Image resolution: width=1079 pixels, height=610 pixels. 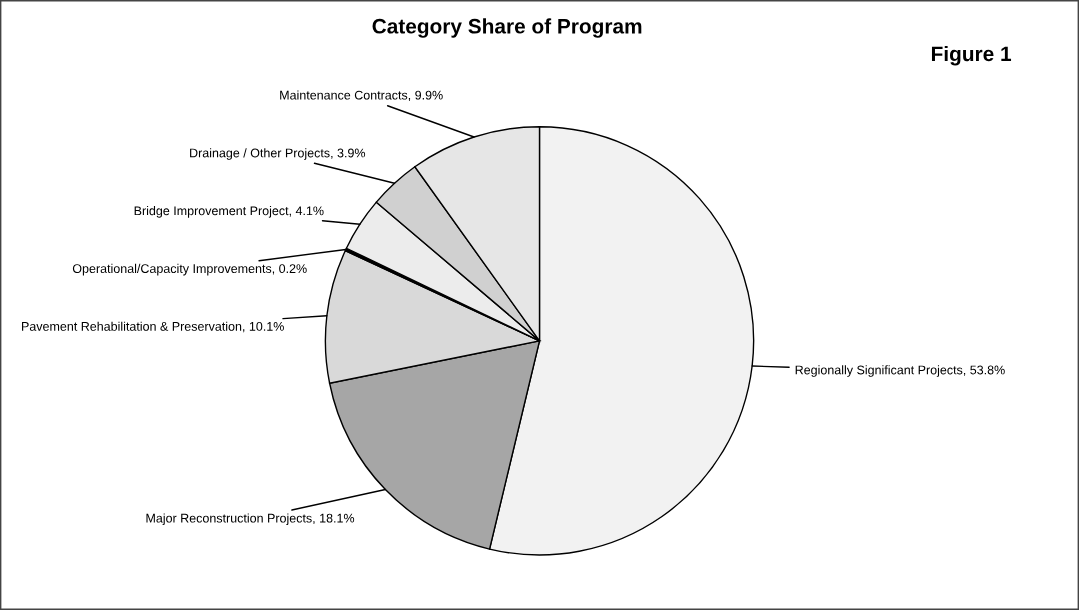 I want to click on slice-label: Maintenance Contracts, 9.9%, so click(x=361, y=96).